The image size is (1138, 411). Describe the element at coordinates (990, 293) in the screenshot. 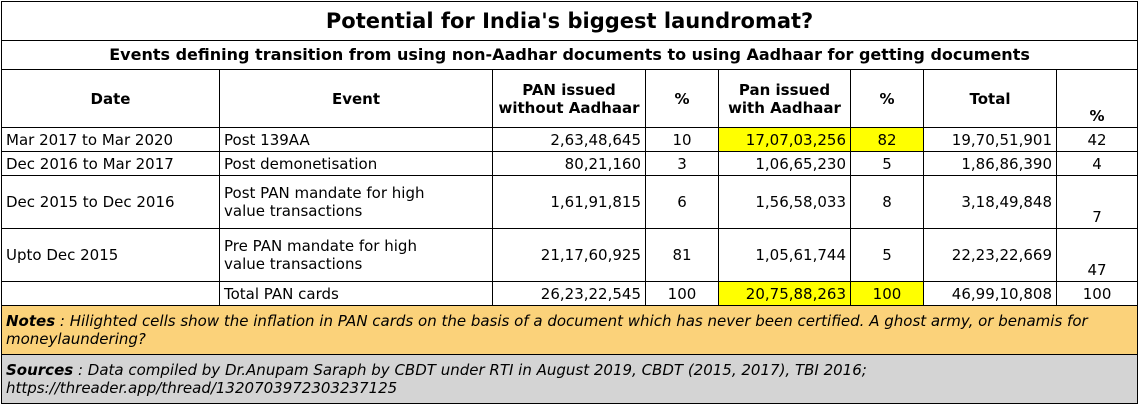

I see `cell-grand-total: 46,99,10,808` at that location.